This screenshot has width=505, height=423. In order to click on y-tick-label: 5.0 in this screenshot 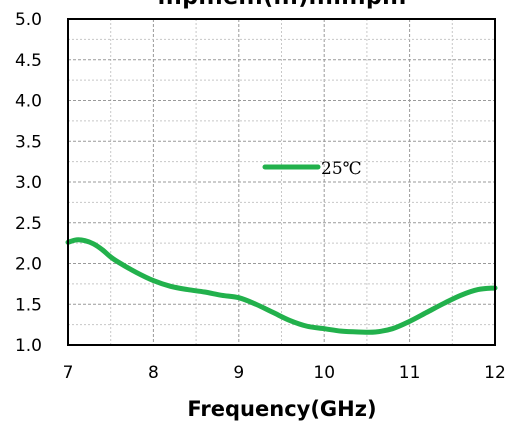, I will do `click(28, 20)`.